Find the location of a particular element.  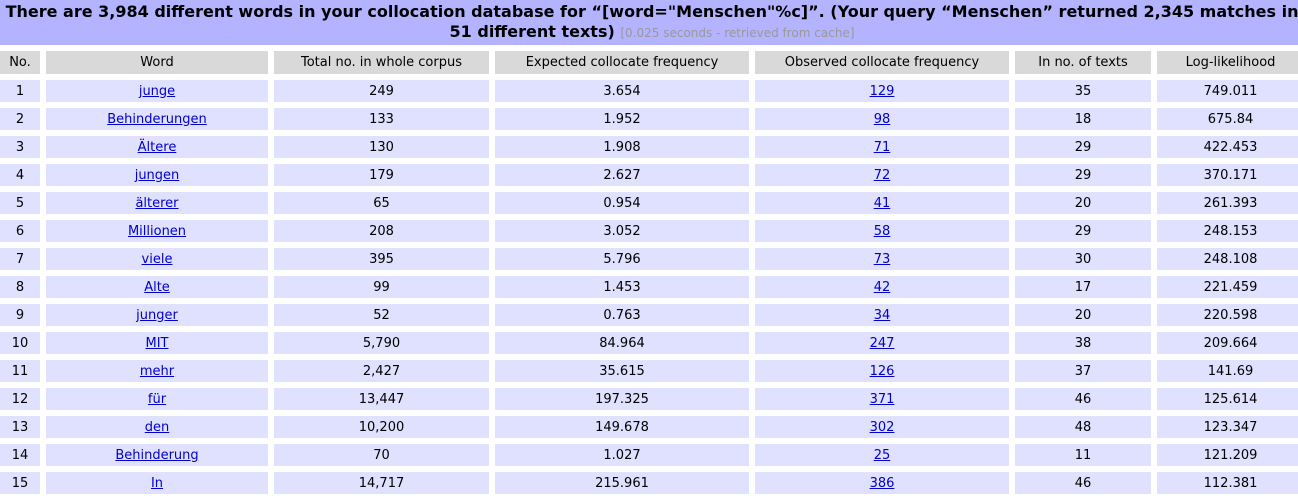

observed-frequency-link: 126 is located at coordinates (882, 371).